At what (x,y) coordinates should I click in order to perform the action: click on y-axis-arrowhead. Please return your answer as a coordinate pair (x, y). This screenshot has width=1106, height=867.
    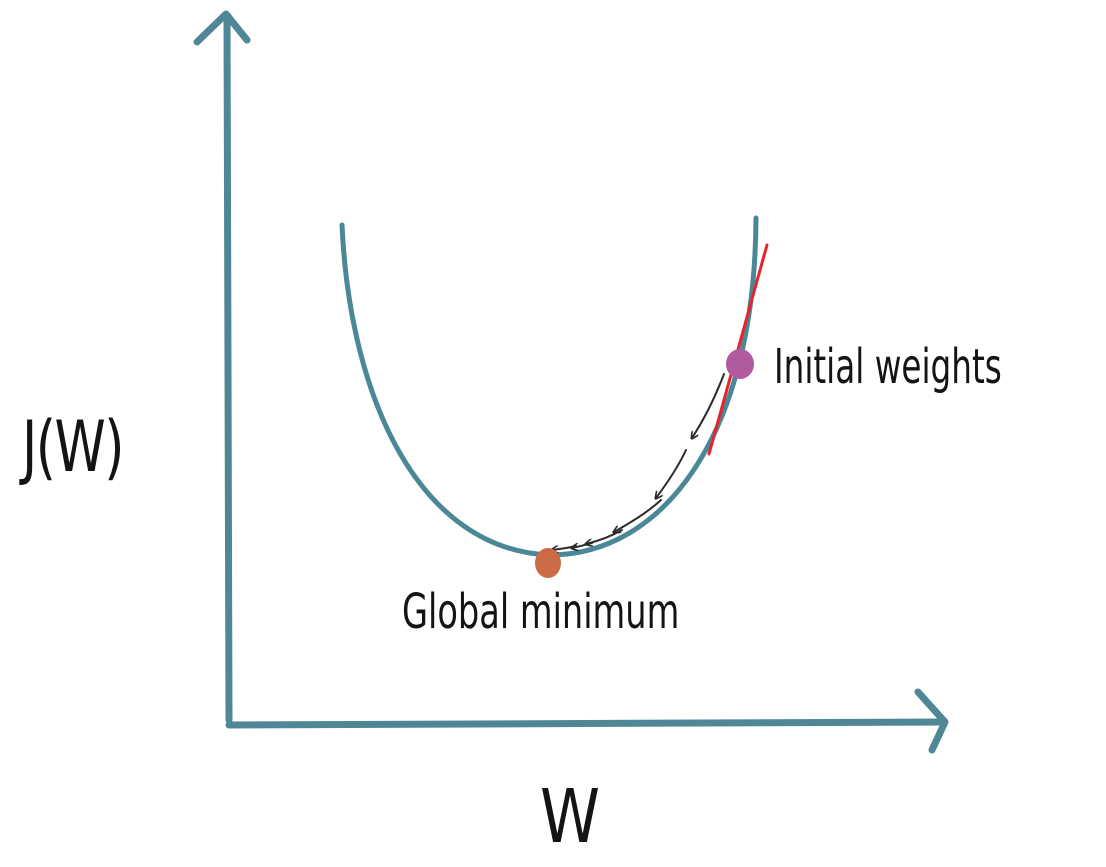
    Looking at the image, I should click on (222, 28).